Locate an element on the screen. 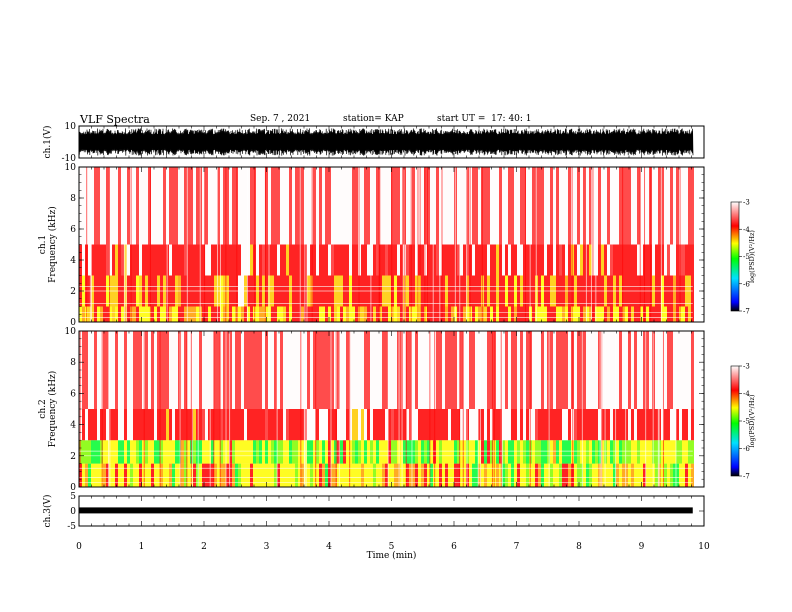  colorbar-tick-label: -5 is located at coordinates (746, 422).